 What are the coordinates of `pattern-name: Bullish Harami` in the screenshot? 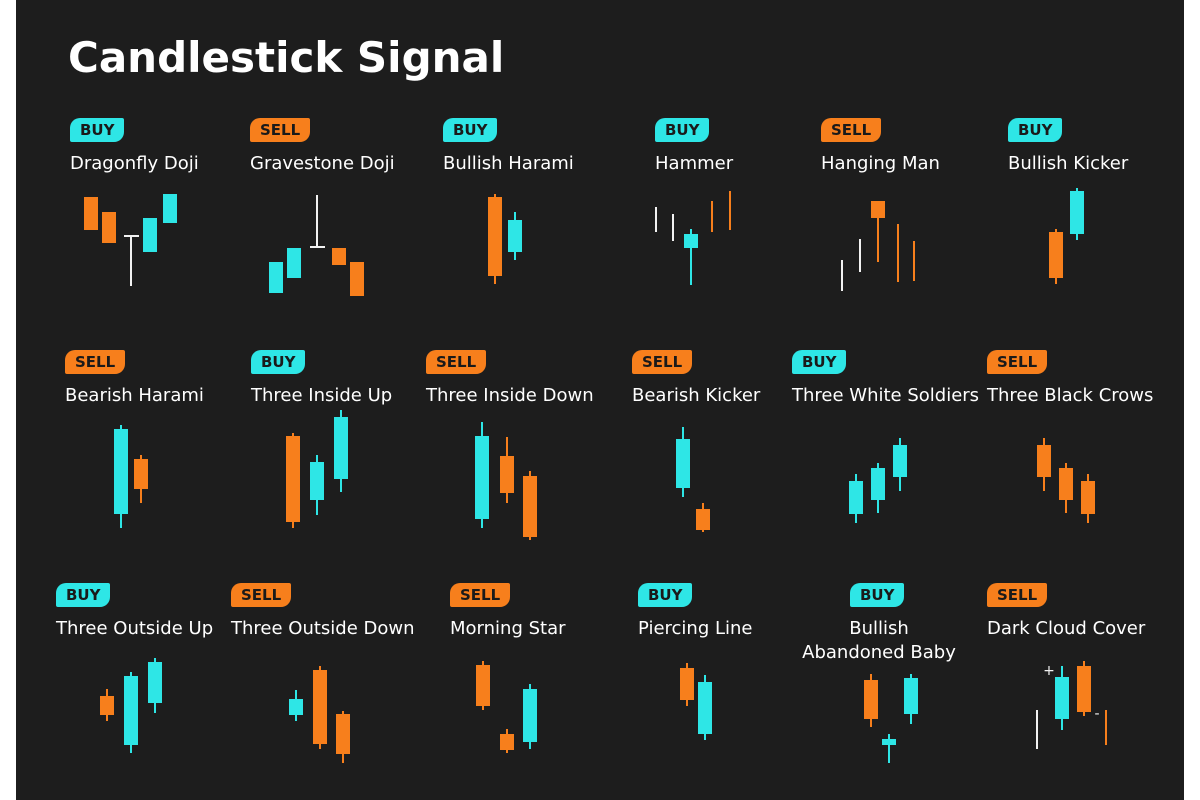 It's located at (508, 163).